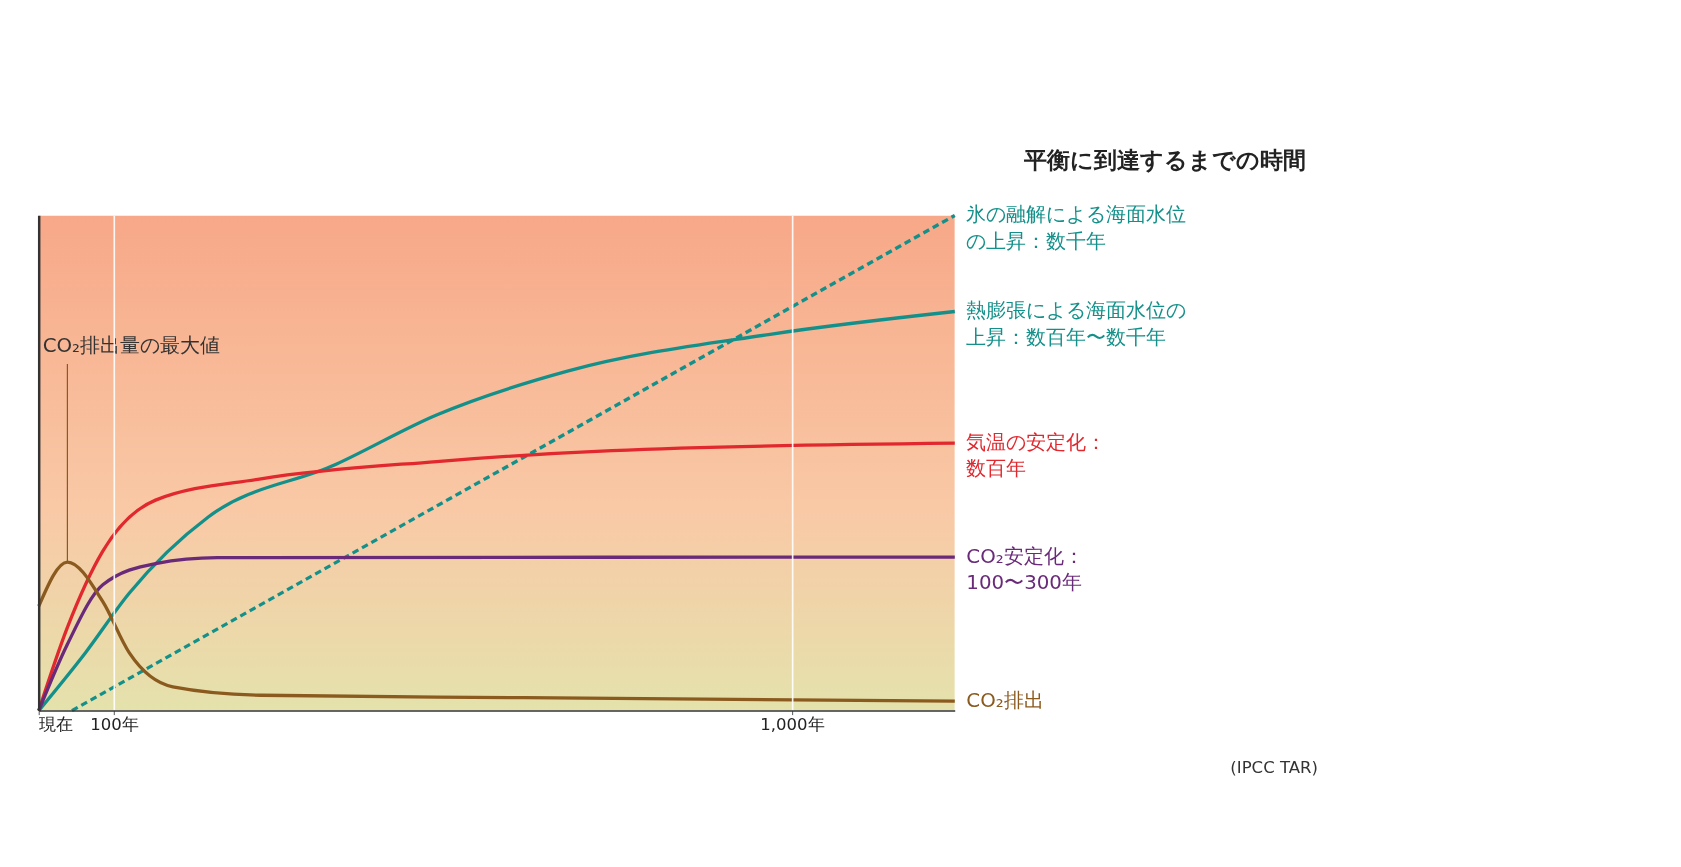  What do you see at coordinates (1036, 455) in the screenshot?
I see `series-label: 気温の安定化：数百年` at bounding box center [1036, 455].